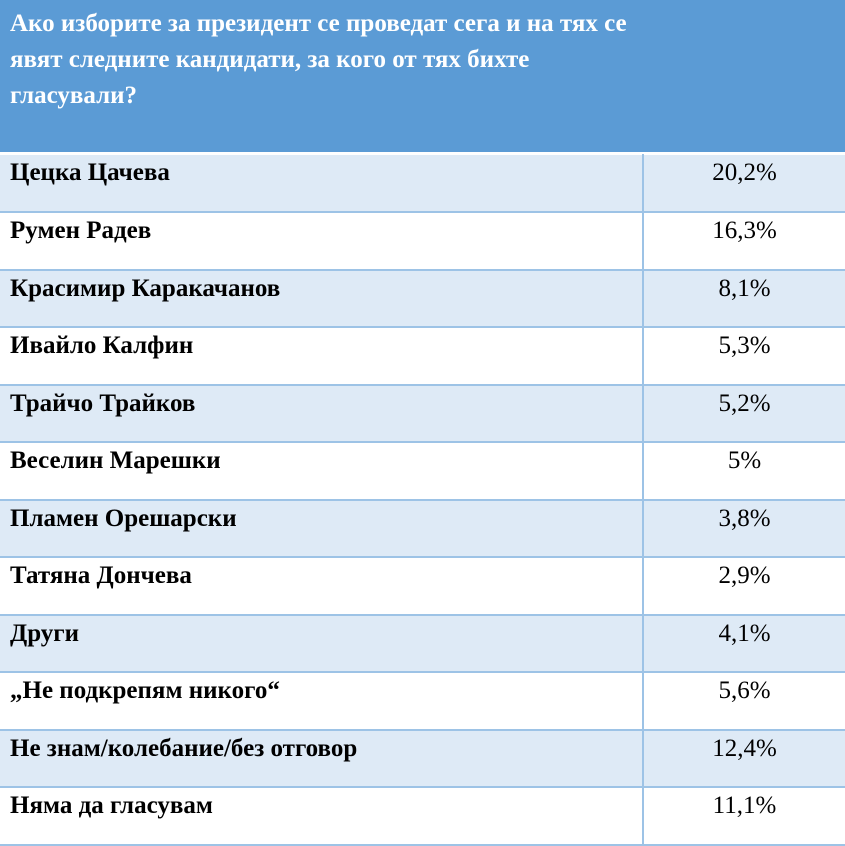 The image size is (845, 846). I want to click on candidate-percentage: 8,1%, so click(743, 298).